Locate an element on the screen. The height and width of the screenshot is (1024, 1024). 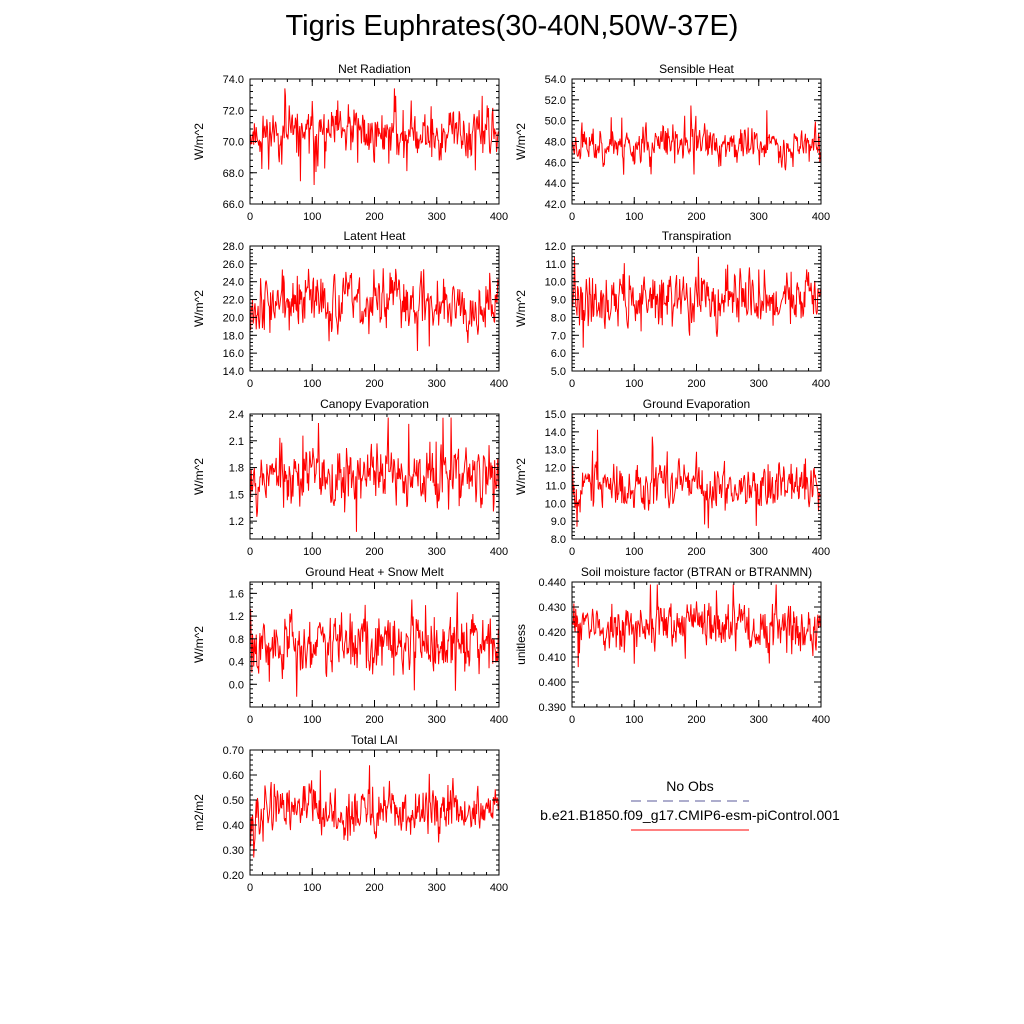
panel-title: Latent Heat is located at coordinates (374, 236).